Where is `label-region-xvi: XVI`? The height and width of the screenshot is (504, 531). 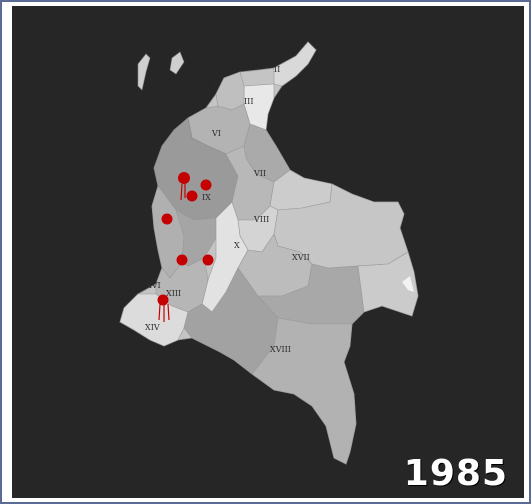 label-region-xvi: XVI is located at coordinates (153, 285).